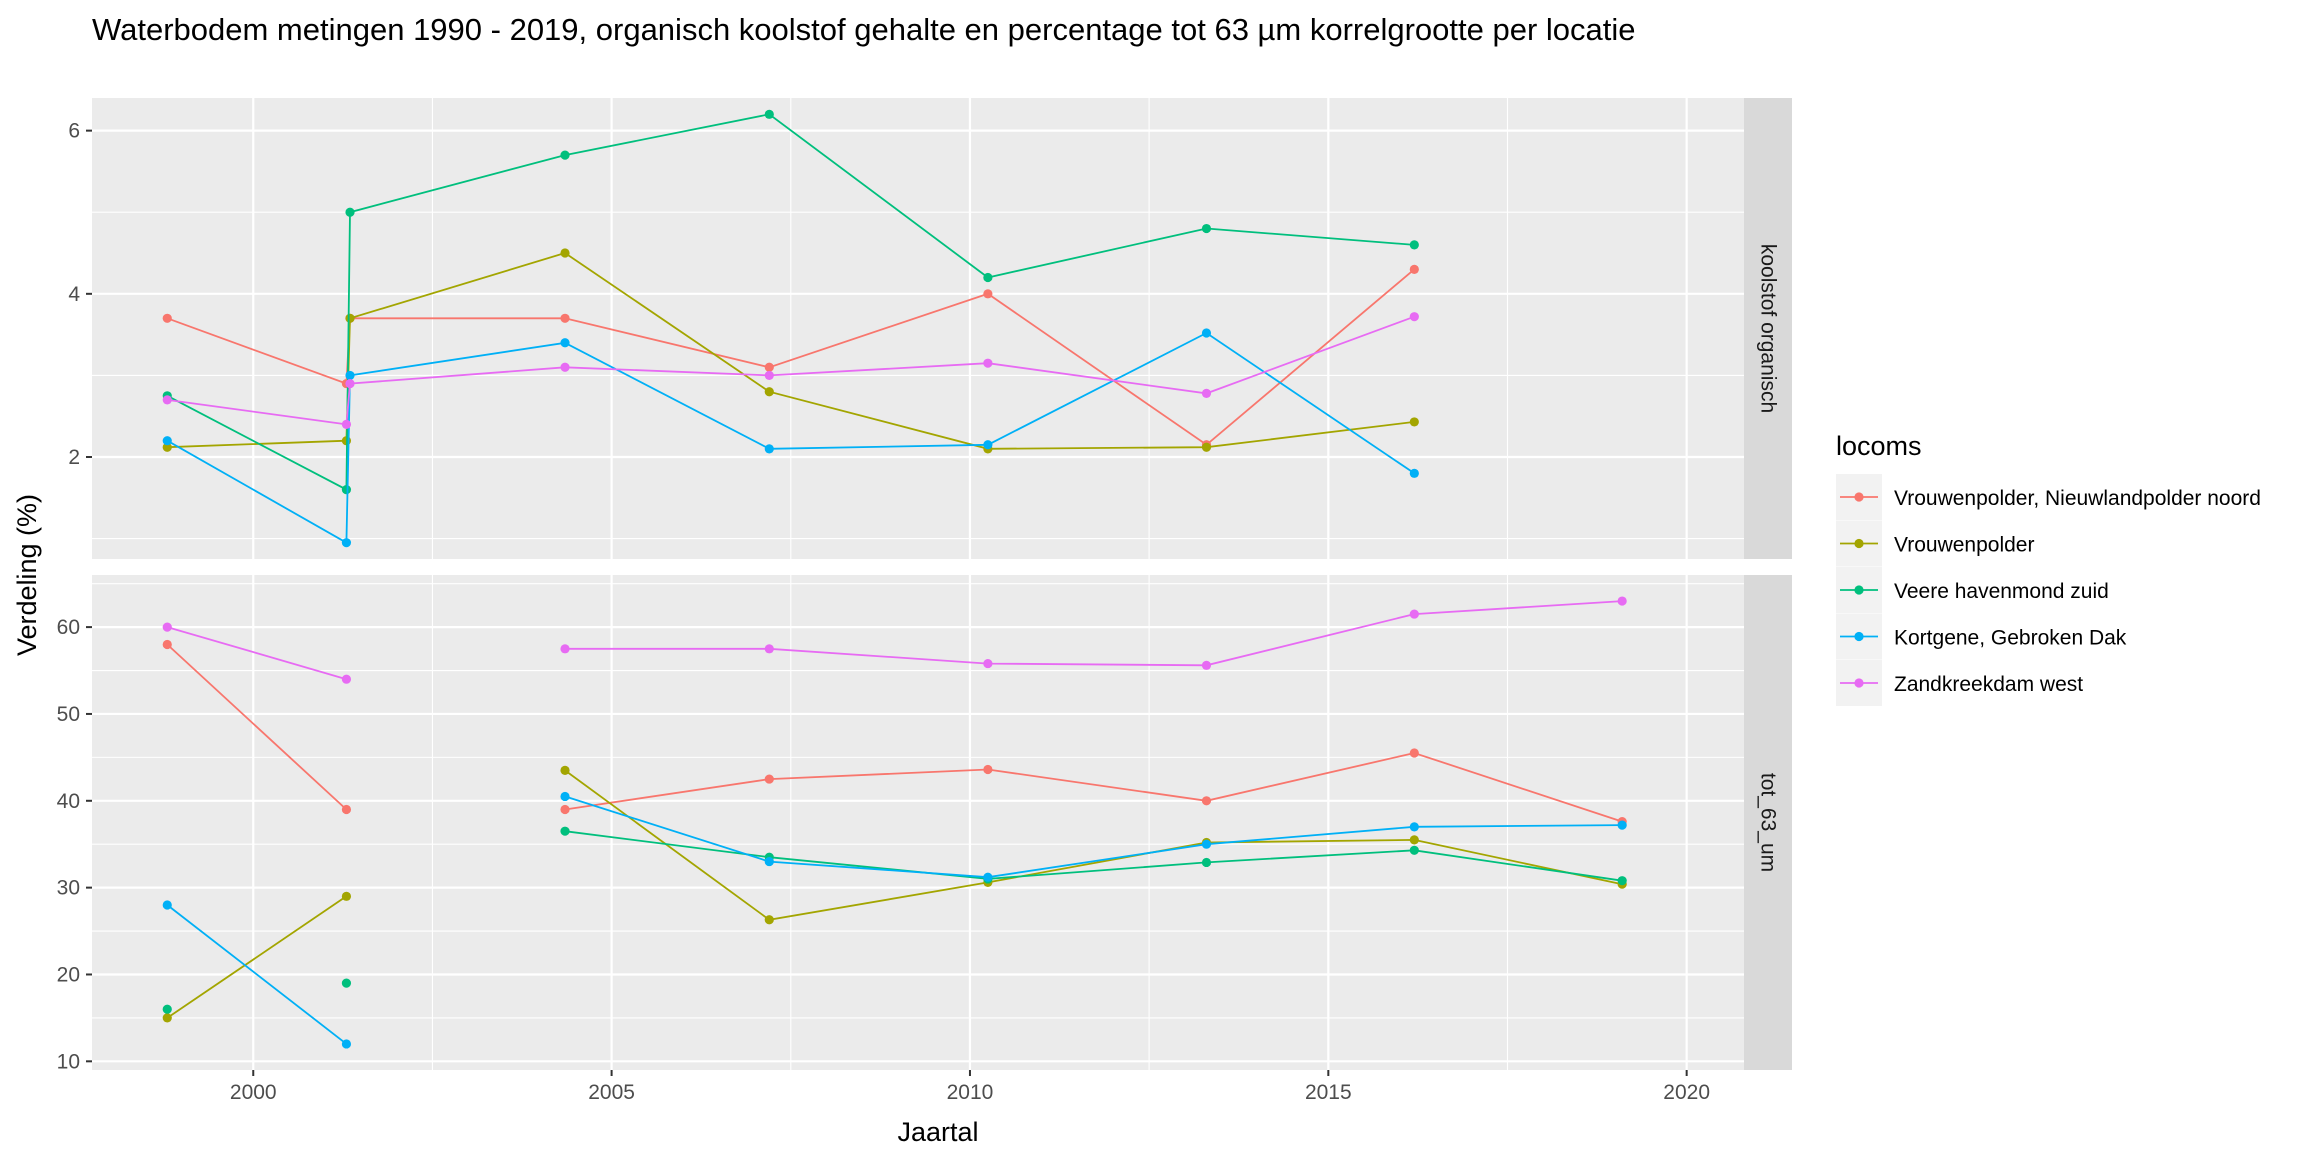 This screenshot has width=2304, height=1152. What do you see at coordinates (68, 627) in the screenshot?
I see `y-tick-label: 60` at bounding box center [68, 627].